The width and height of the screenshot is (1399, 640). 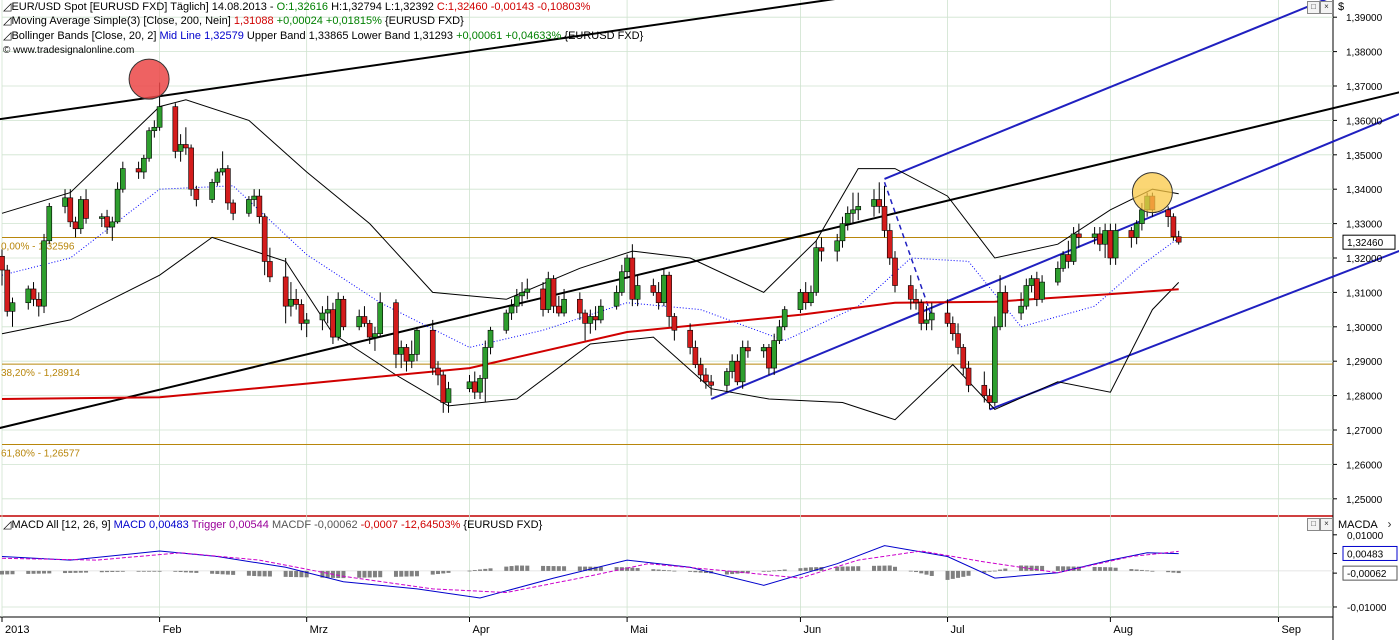 What do you see at coordinates (1389, 524) in the screenshot?
I see `dropdown-chevron-icon: ›` at bounding box center [1389, 524].